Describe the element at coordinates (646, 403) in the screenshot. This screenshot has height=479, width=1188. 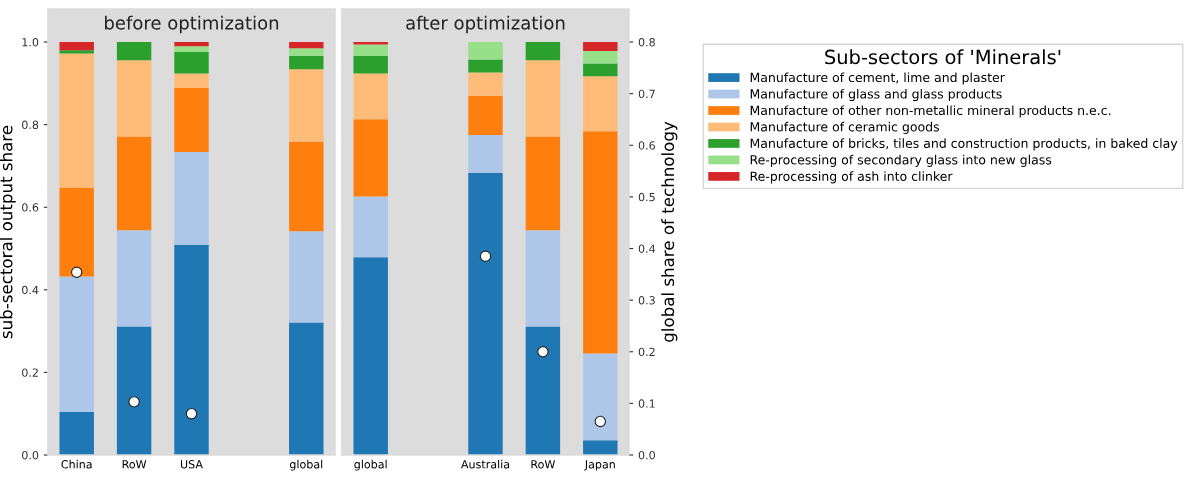
I see `y2-tick-label: 0.1` at that location.